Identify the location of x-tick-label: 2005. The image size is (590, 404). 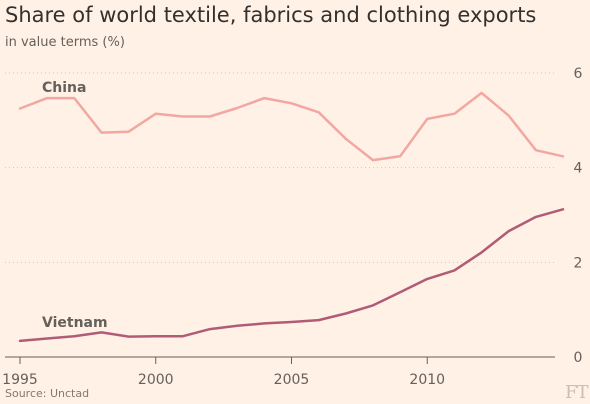
(292, 380).